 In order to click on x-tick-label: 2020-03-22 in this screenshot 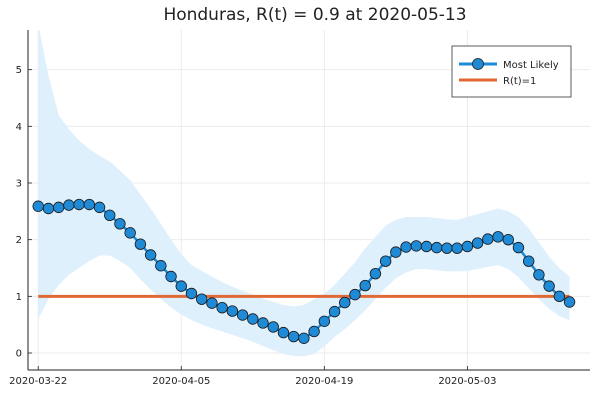, I will do `click(38, 381)`.